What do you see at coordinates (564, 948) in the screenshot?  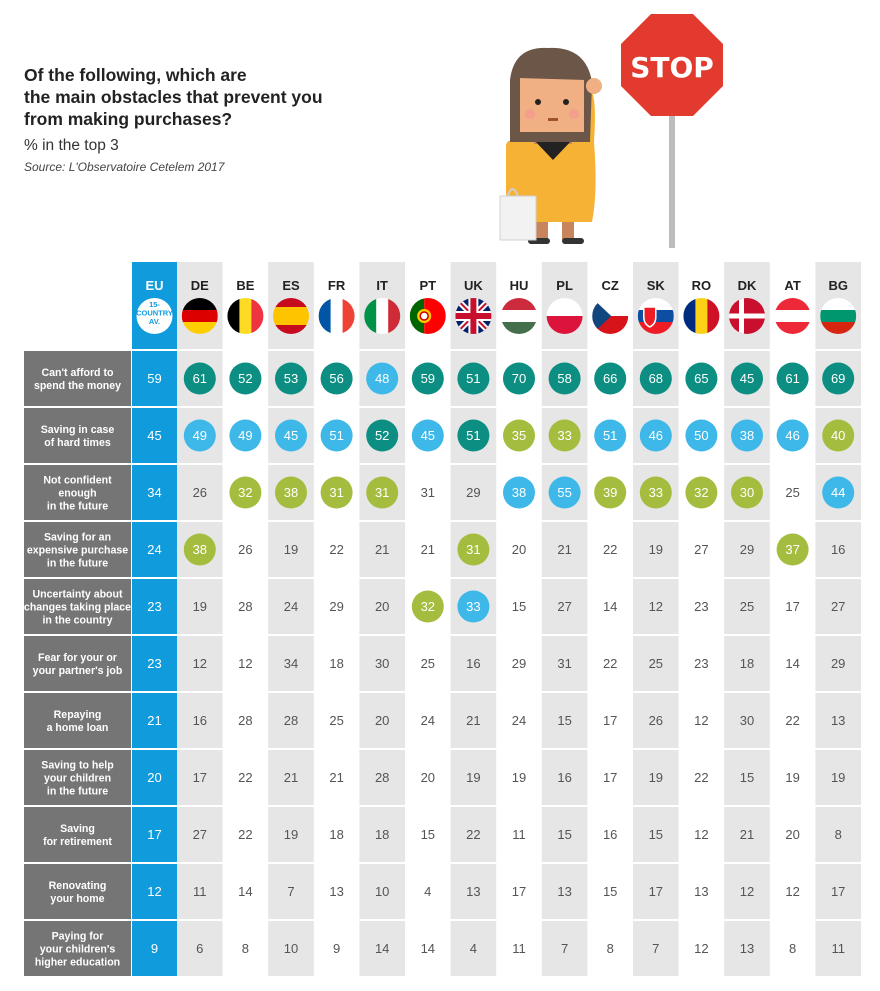 I see `cell-value: 7` at bounding box center [564, 948].